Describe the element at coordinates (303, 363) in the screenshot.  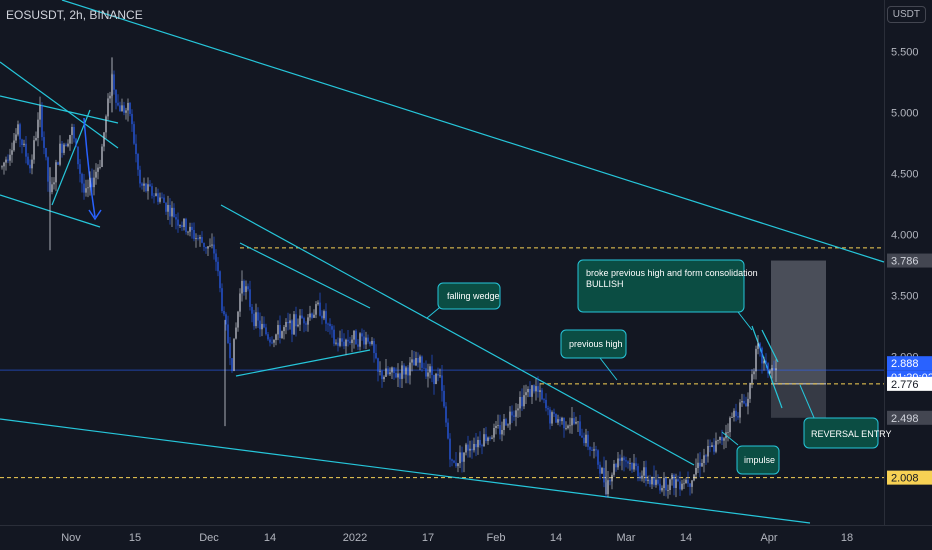
I see `trendline-triangle-lower` at that location.